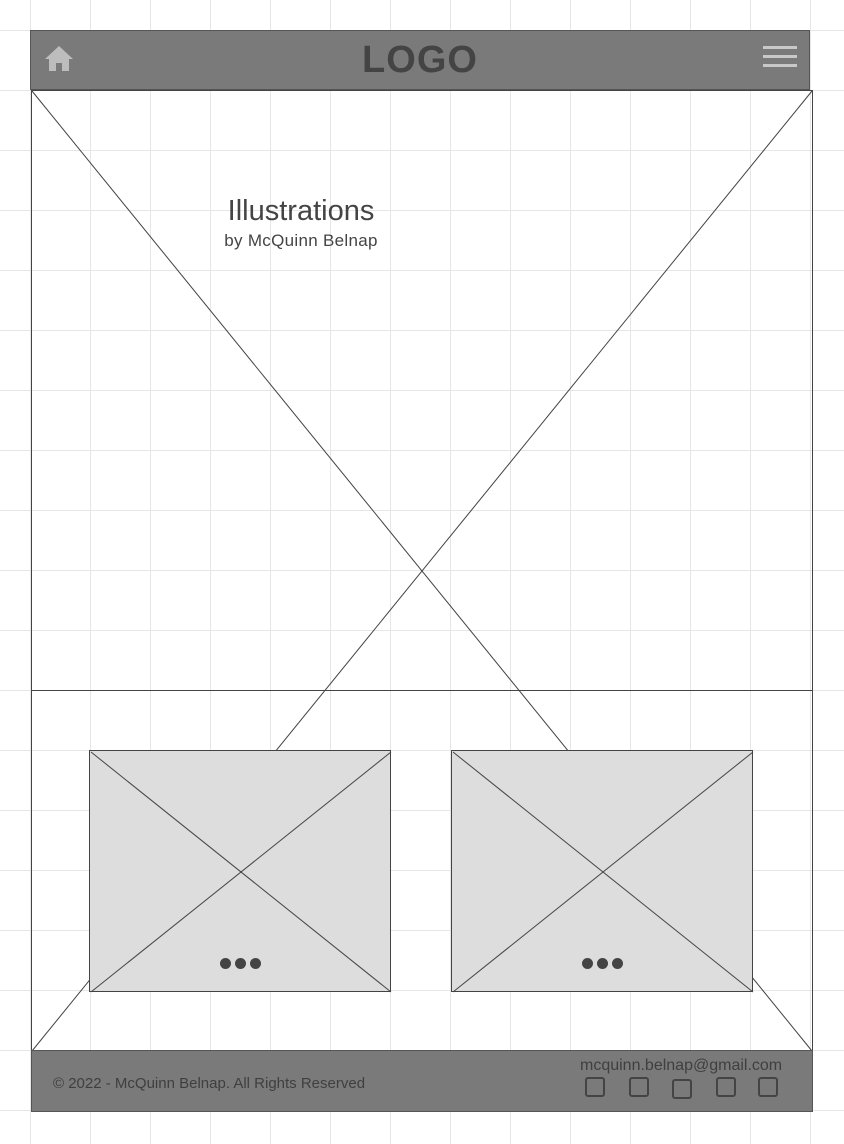  I want to click on hamburger-menu-icon, so click(780, 57).